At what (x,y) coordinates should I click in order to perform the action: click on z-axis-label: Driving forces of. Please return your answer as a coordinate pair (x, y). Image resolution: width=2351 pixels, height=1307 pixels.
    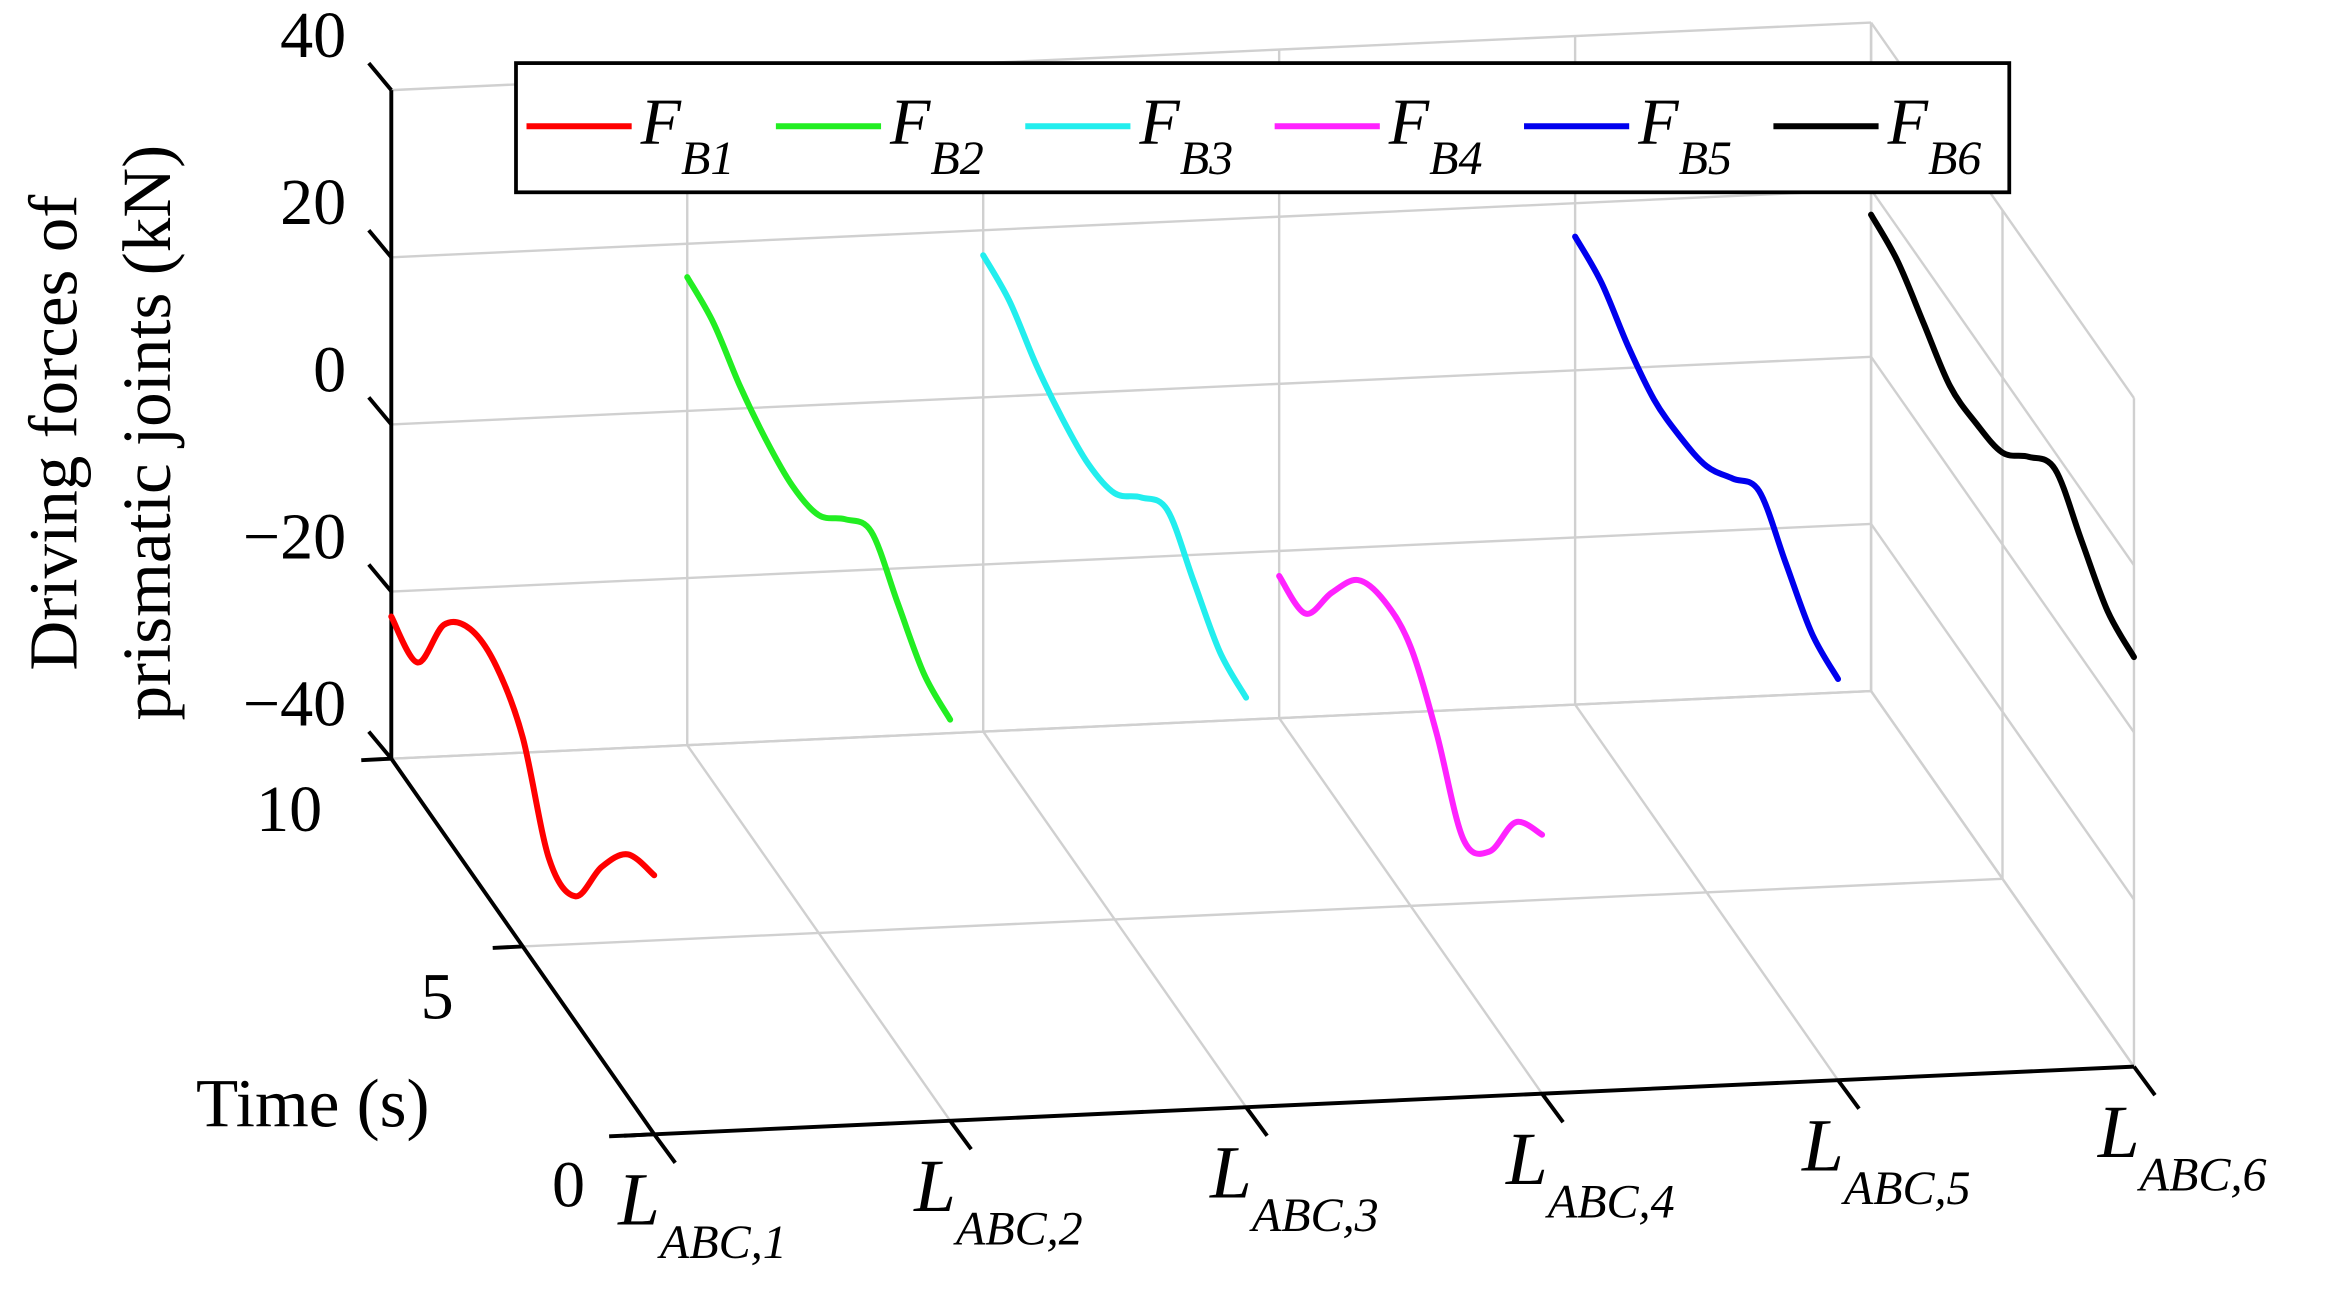
    Looking at the image, I should click on (53, 432).